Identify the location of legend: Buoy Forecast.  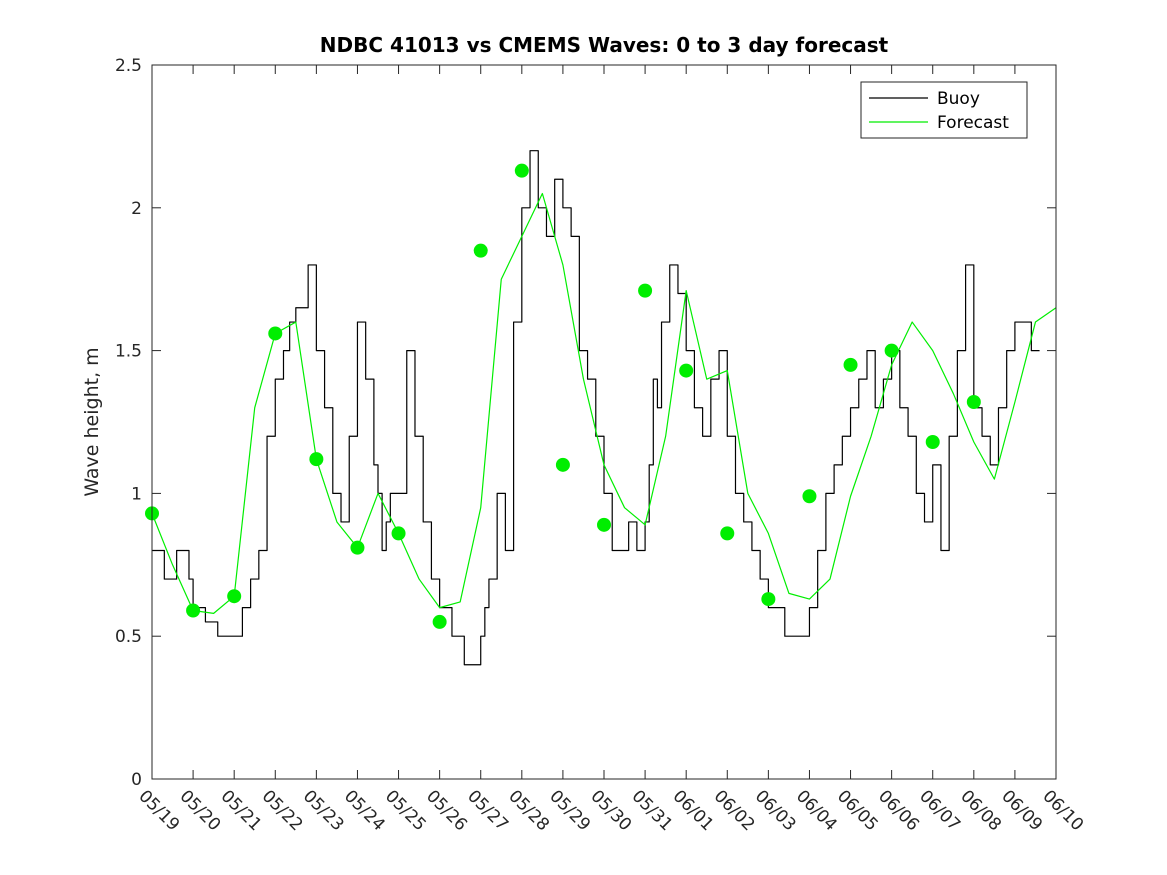
(944, 110).